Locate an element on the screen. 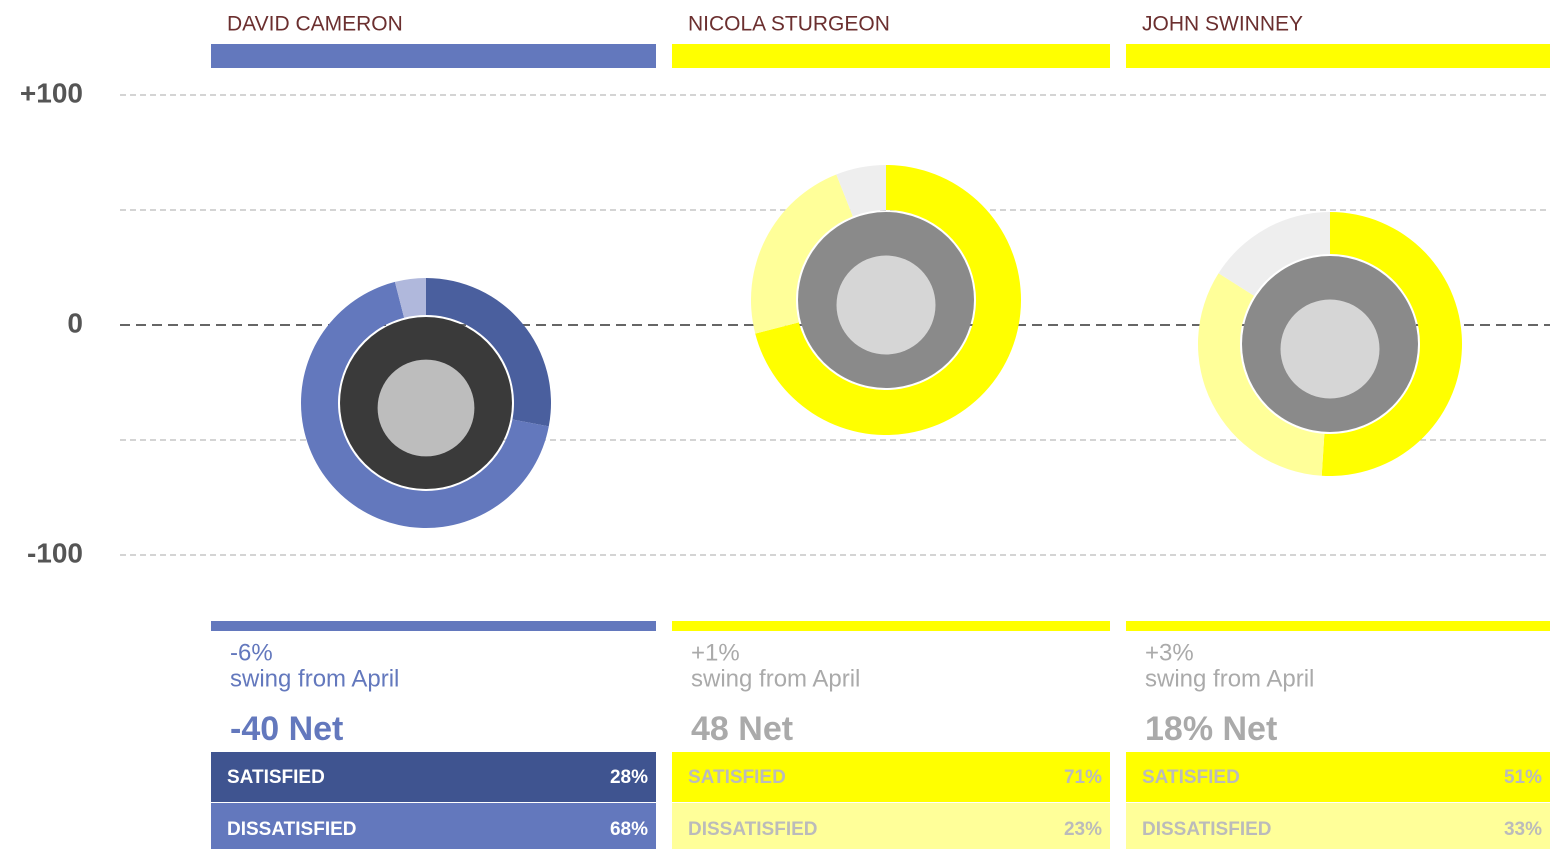 Image resolution: width=1550 pixels, height=849 pixels. swing-value: +3% is located at coordinates (1169, 652).